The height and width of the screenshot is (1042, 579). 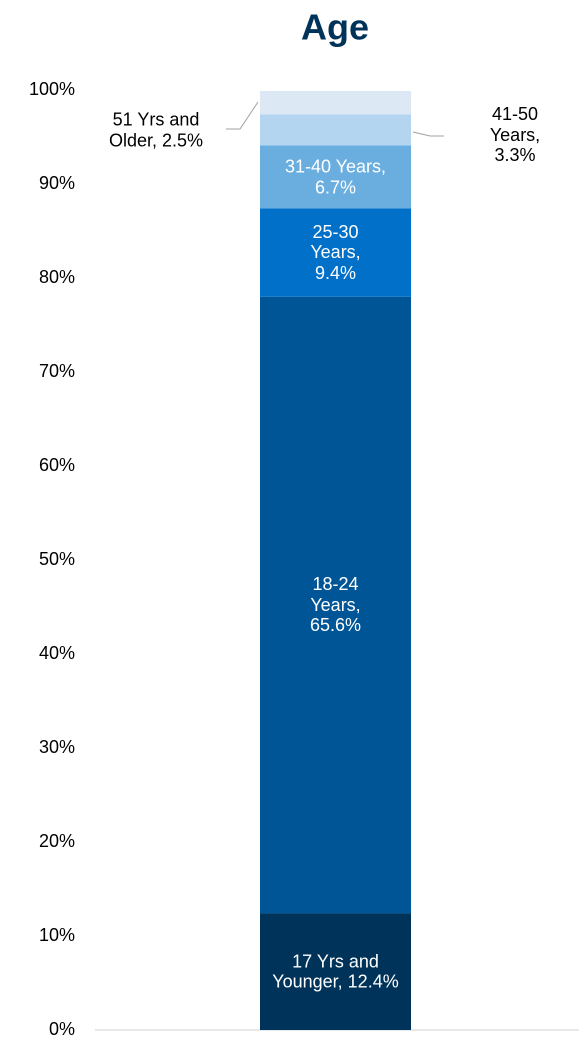 I want to click on y-tick-label: 90%, so click(x=57, y=183).